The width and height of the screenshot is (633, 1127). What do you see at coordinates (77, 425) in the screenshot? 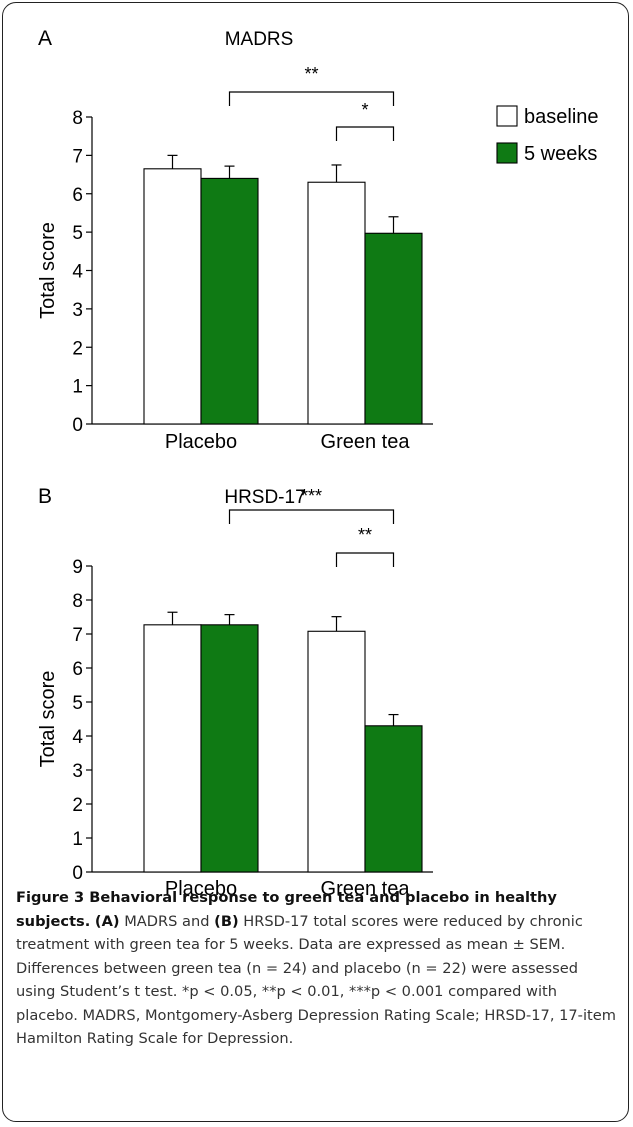
I see `panel-a-ytick-label: 0` at bounding box center [77, 425].